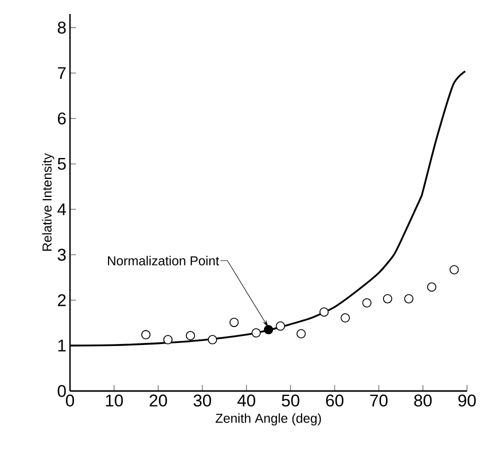 The width and height of the screenshot is (484, 451). Describe the element at coordinates (62, 164) in the screenshot. I see `y-tick-label: 5` at that location.